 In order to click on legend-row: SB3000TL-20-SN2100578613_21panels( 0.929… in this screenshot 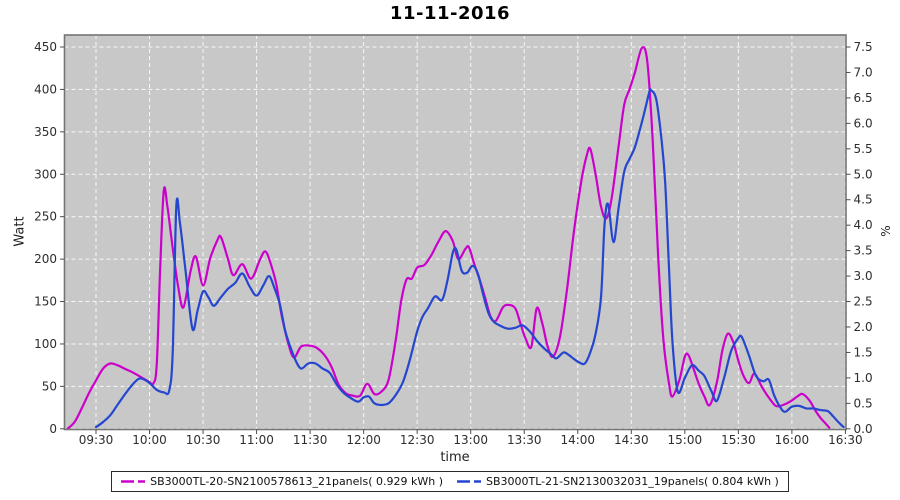, I will do `click(450, 481)`.